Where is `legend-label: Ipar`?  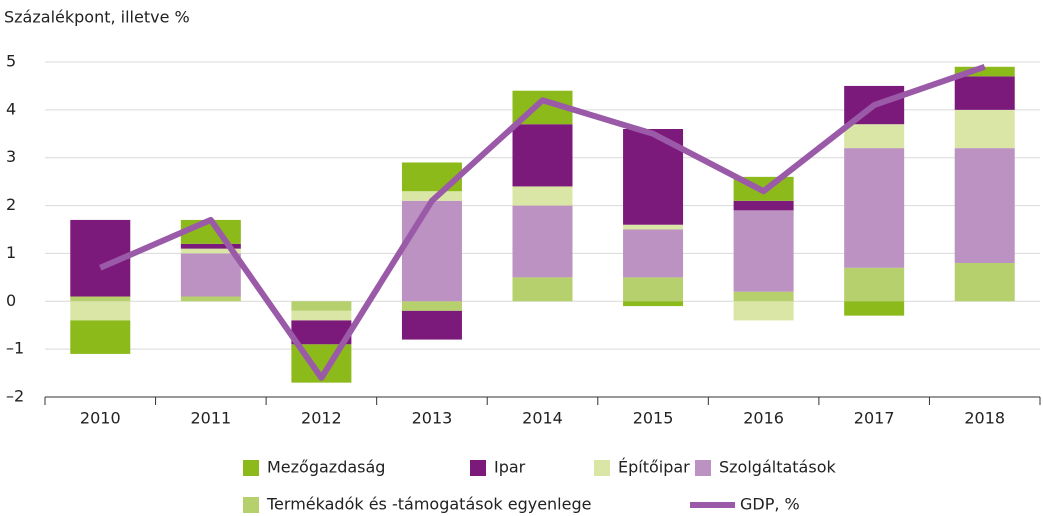 legend-label: Ipar is located at coordinates (510, 467).